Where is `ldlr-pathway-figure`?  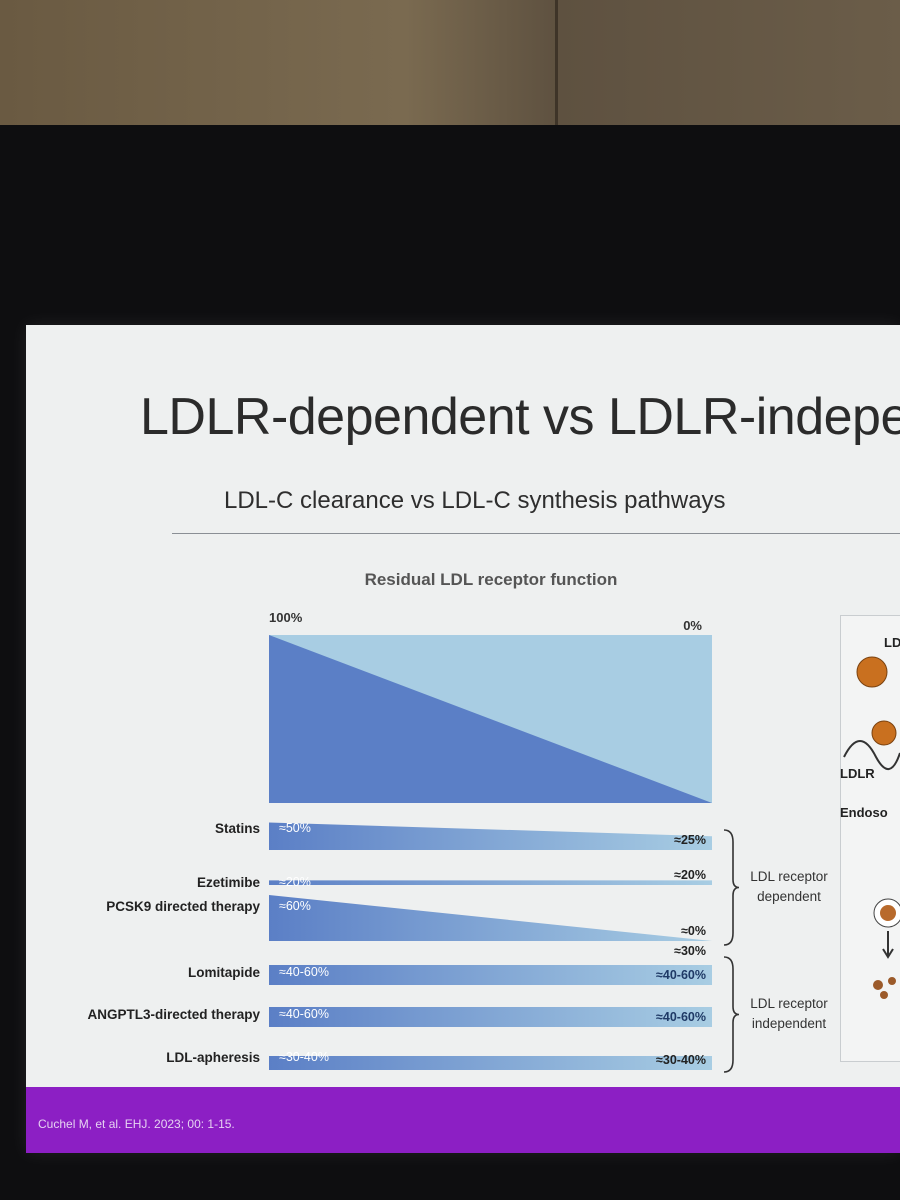
ldlr-pathway-figure is located at coordinates (870, 838).